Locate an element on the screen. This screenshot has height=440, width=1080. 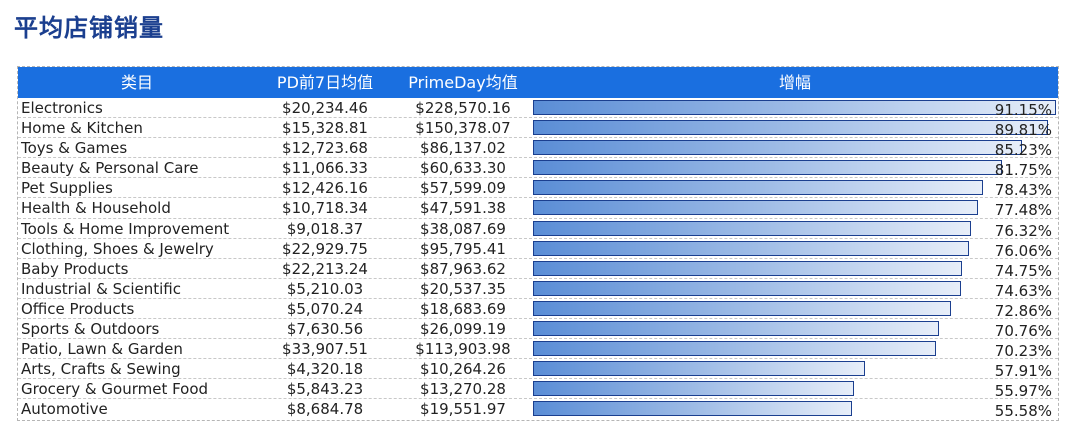
pd-avg-cell: $22,213.24 is located at coordinates (325, 268).